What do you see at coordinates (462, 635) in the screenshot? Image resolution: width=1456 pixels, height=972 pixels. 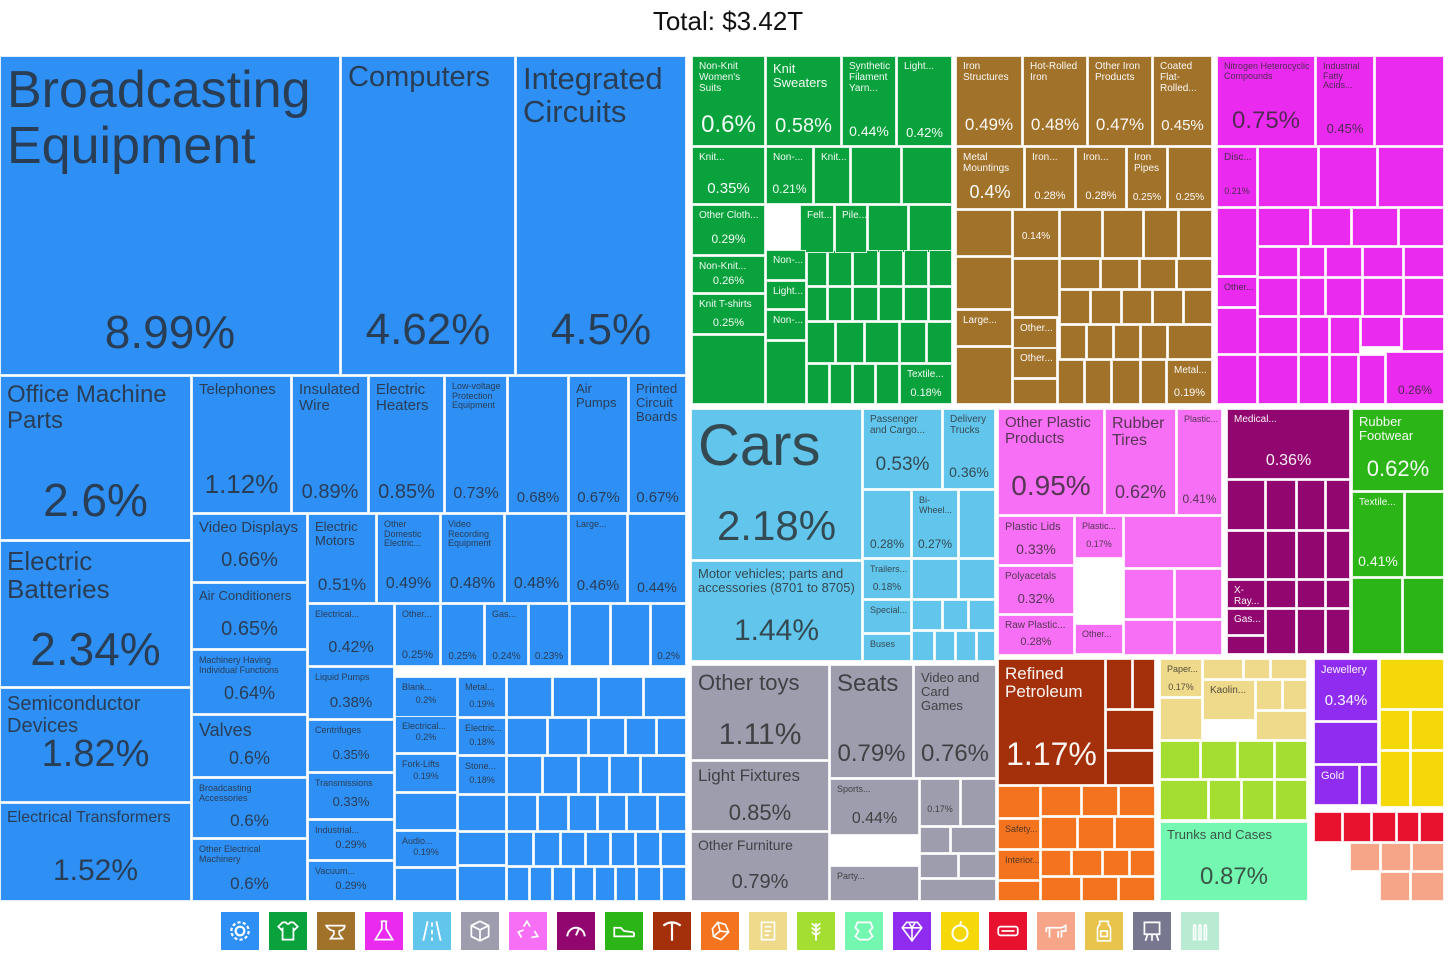 I see `treemap-tile: 0.25%` at bounding box center [462, 635].